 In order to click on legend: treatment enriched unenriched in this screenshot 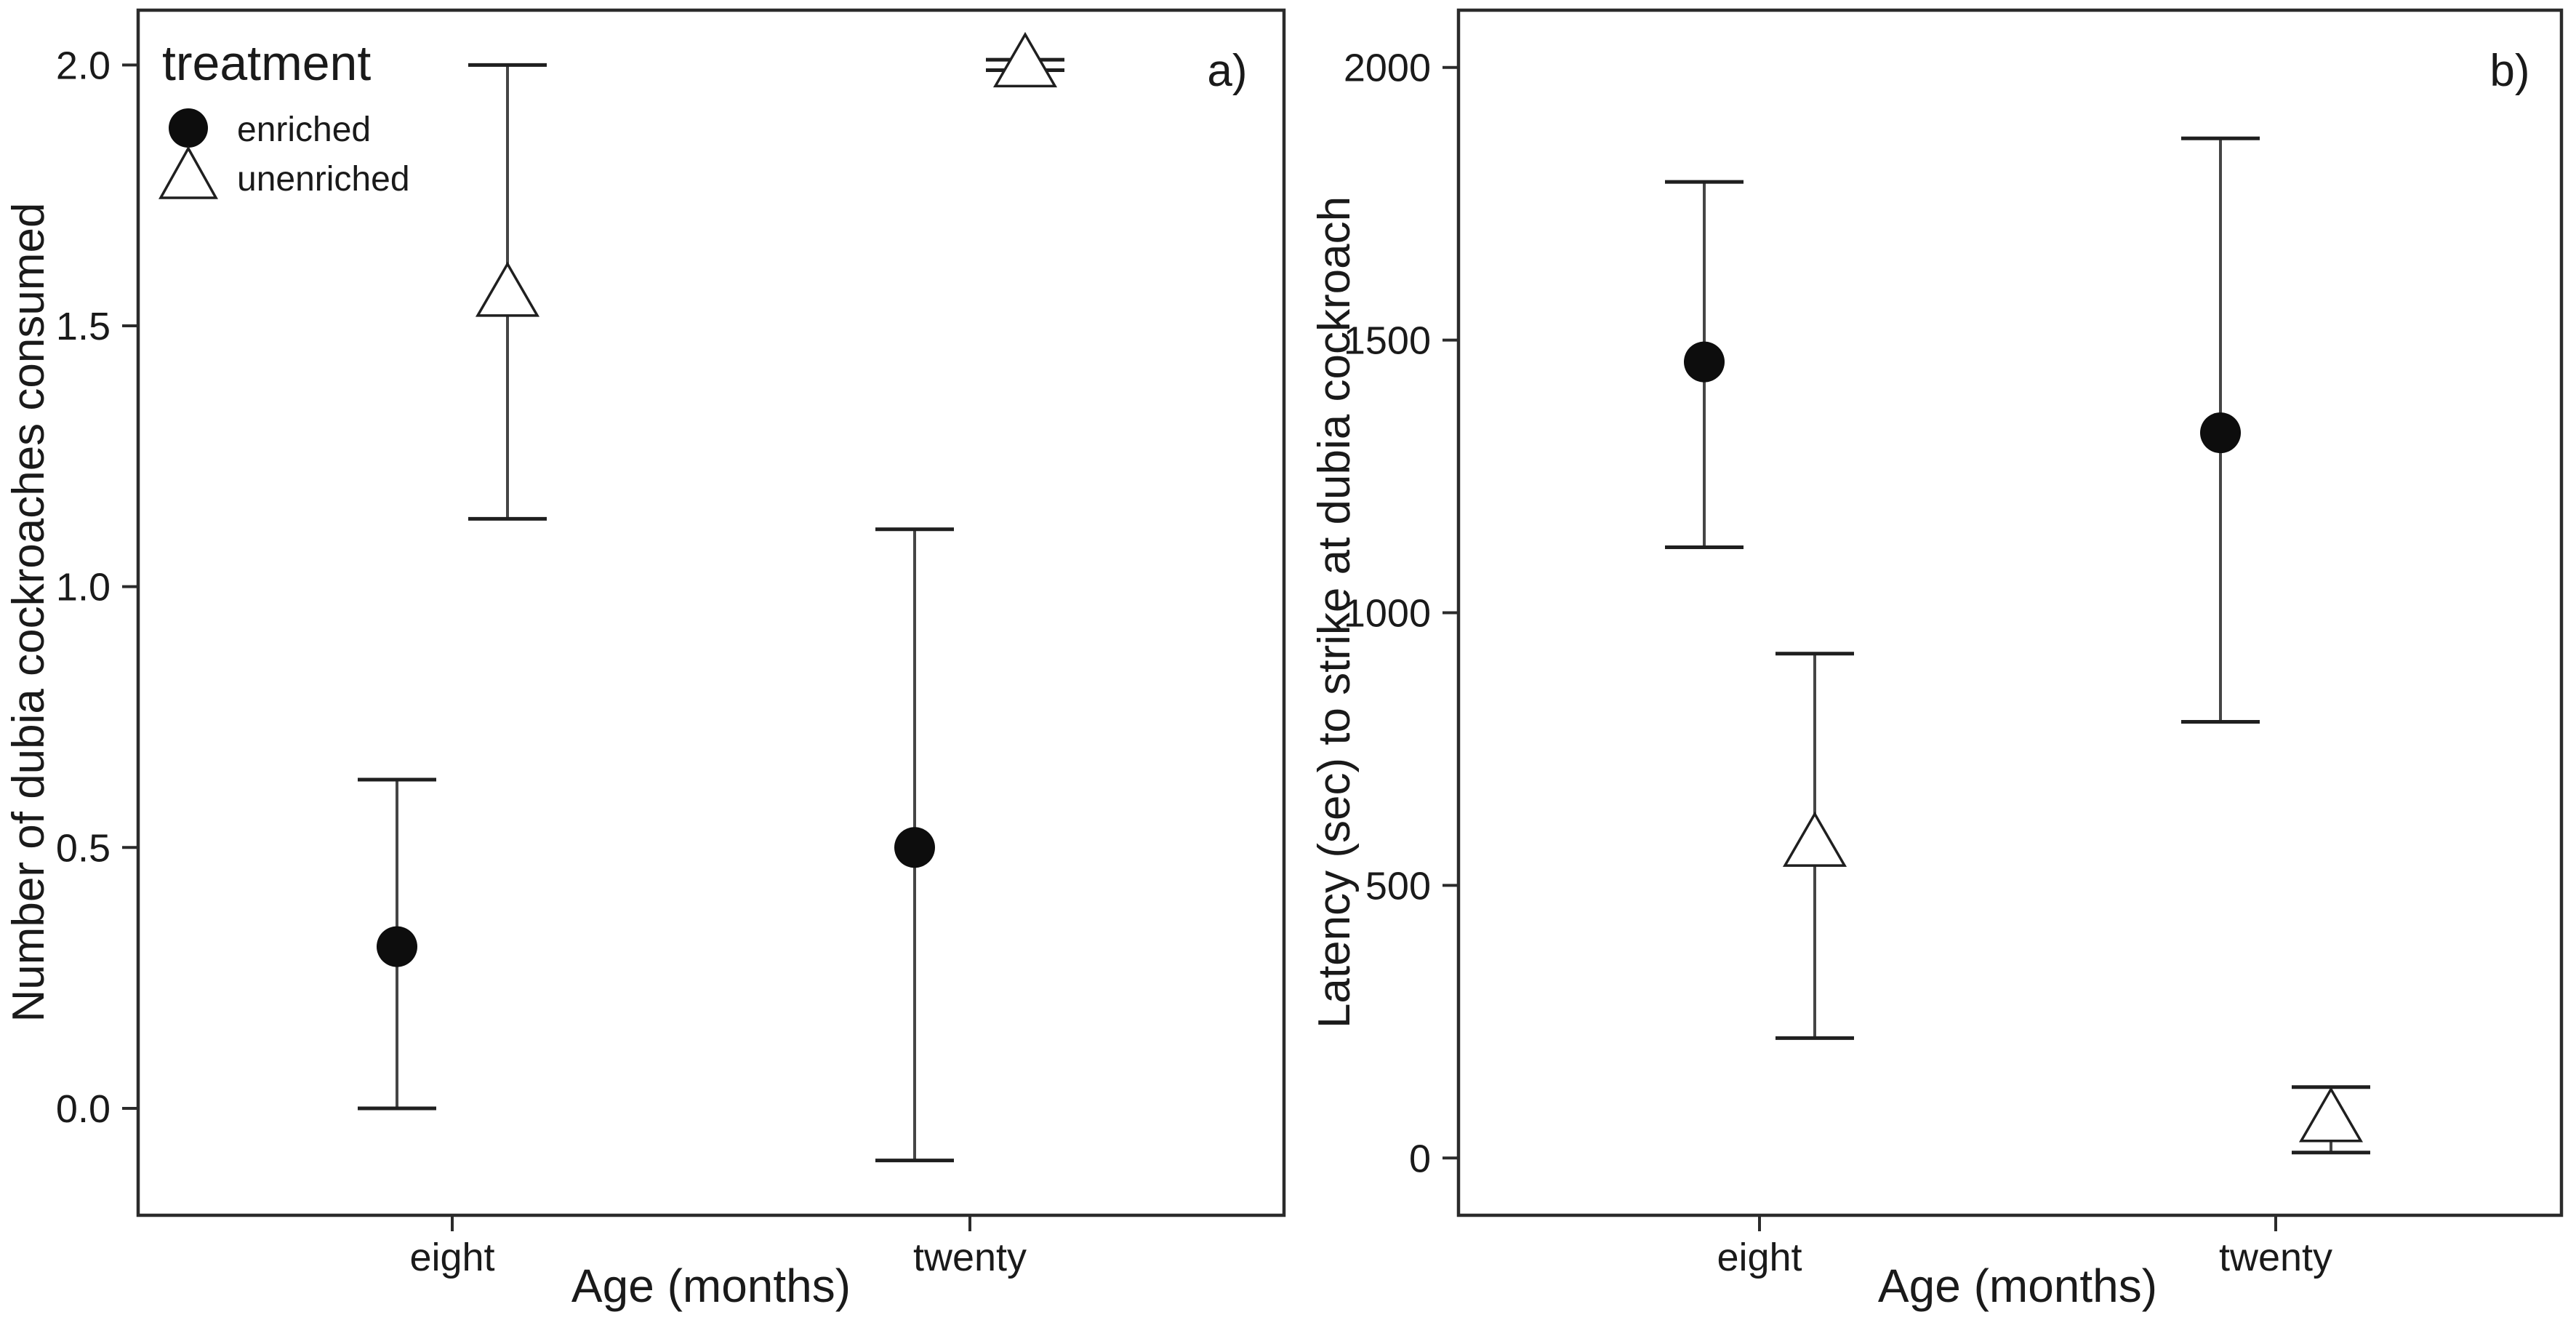, I will do `click(284, 117)`.